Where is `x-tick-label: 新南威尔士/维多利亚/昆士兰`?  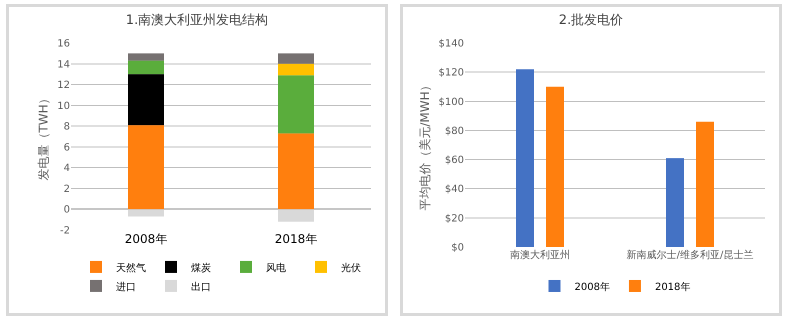
x-tick-label: 新南威尔士/维多利亚/昆士兰 is located at coordinates (690, 255).